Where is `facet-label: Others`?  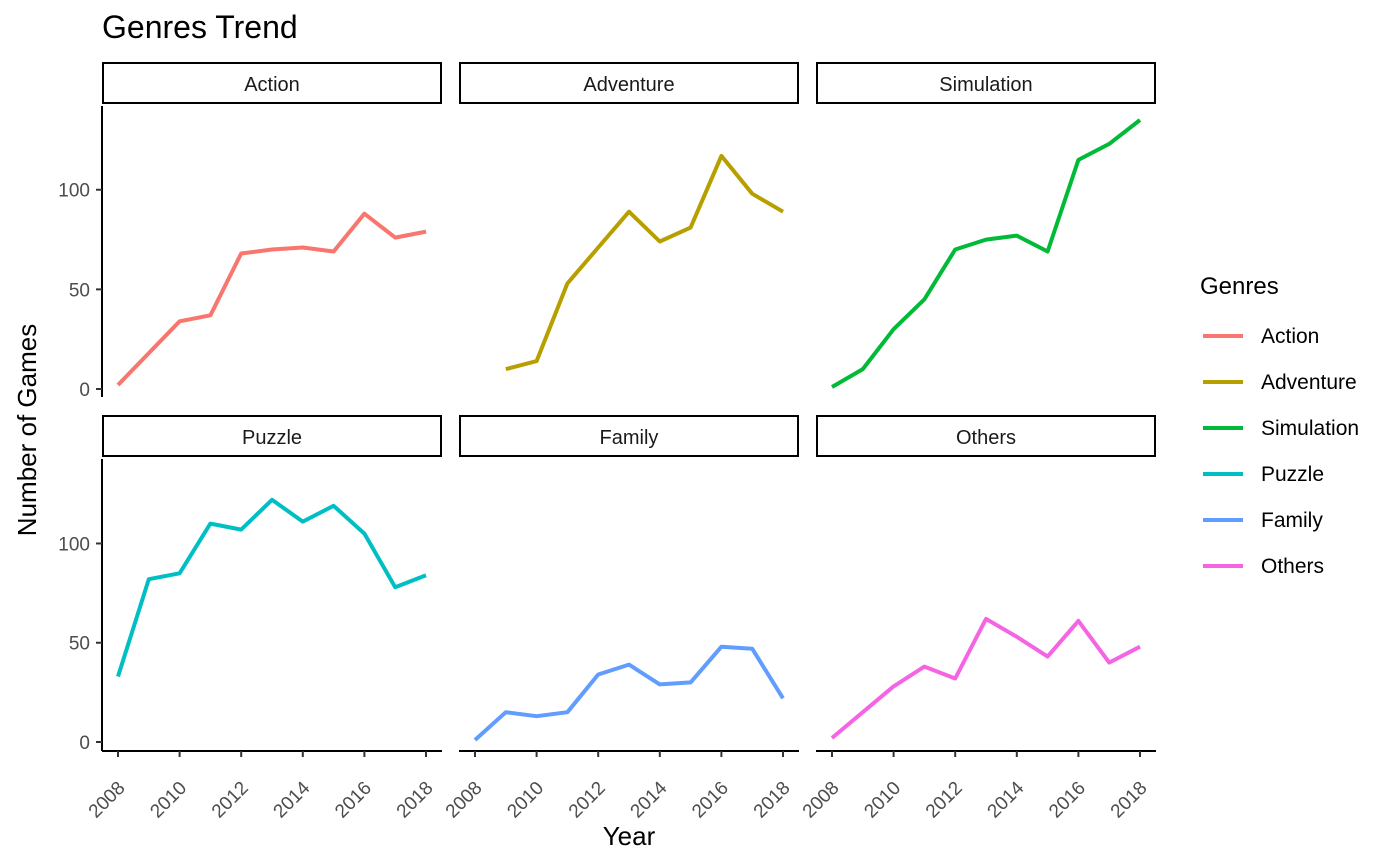 facet-label: Others is located at coordinates (986, 438).